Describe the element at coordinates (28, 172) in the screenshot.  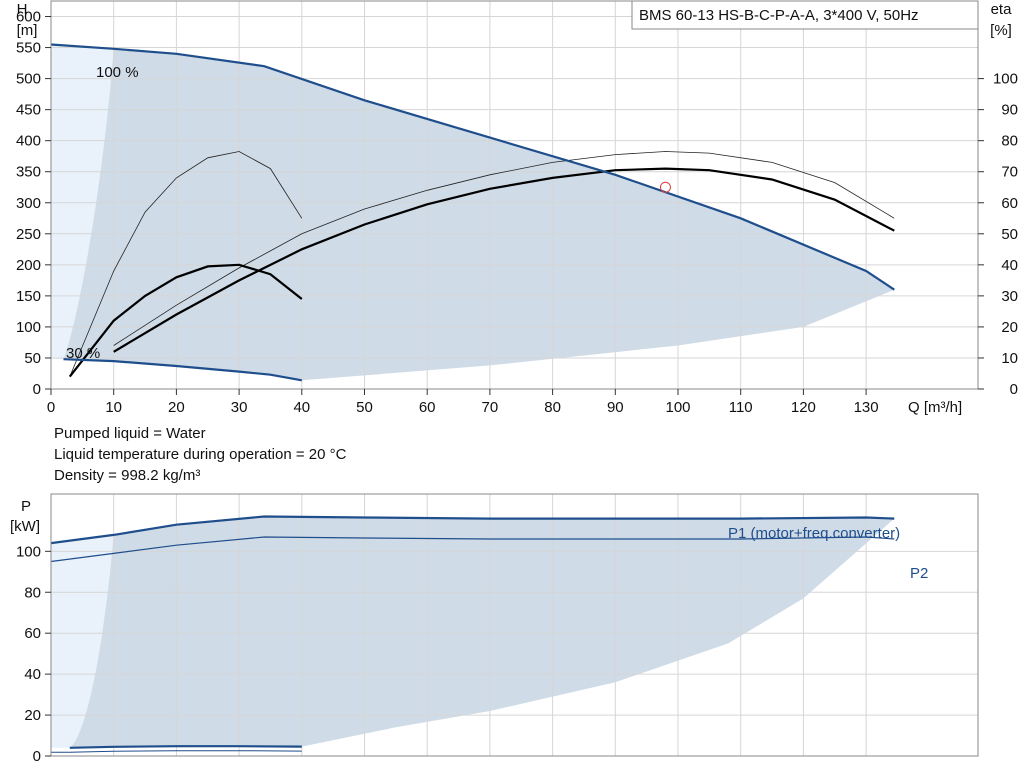
I see `y-tick-label: 350` at that location.